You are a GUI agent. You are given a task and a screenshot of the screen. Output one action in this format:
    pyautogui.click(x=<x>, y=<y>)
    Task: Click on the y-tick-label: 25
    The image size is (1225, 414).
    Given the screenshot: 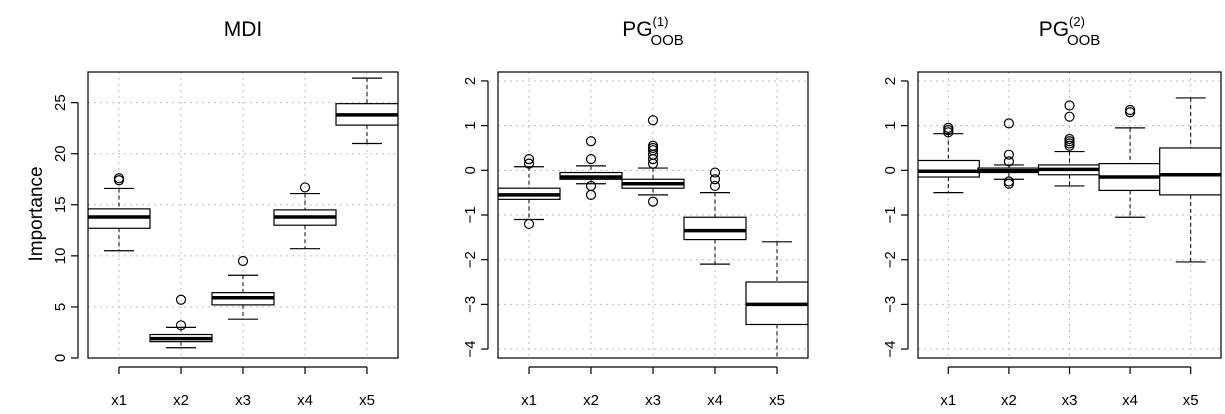 What is the action you would take?
    pyautogui.click(x=60, y=102)
    